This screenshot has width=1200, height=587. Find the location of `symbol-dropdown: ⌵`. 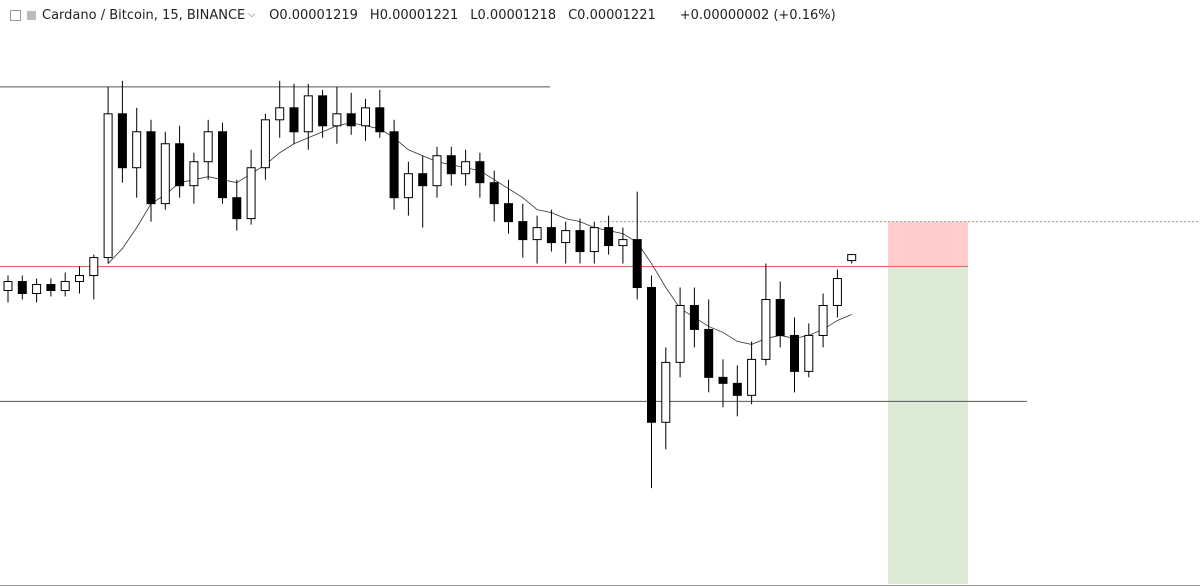

symbol-dropdown: ⌵ is located at coordinates (252, 15).